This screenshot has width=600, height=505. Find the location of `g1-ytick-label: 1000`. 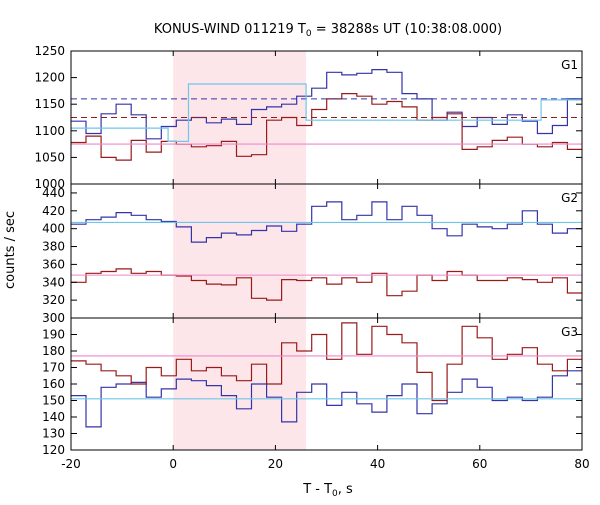

g1-ytick-label: 1000 is located at coordinates (49, 184).